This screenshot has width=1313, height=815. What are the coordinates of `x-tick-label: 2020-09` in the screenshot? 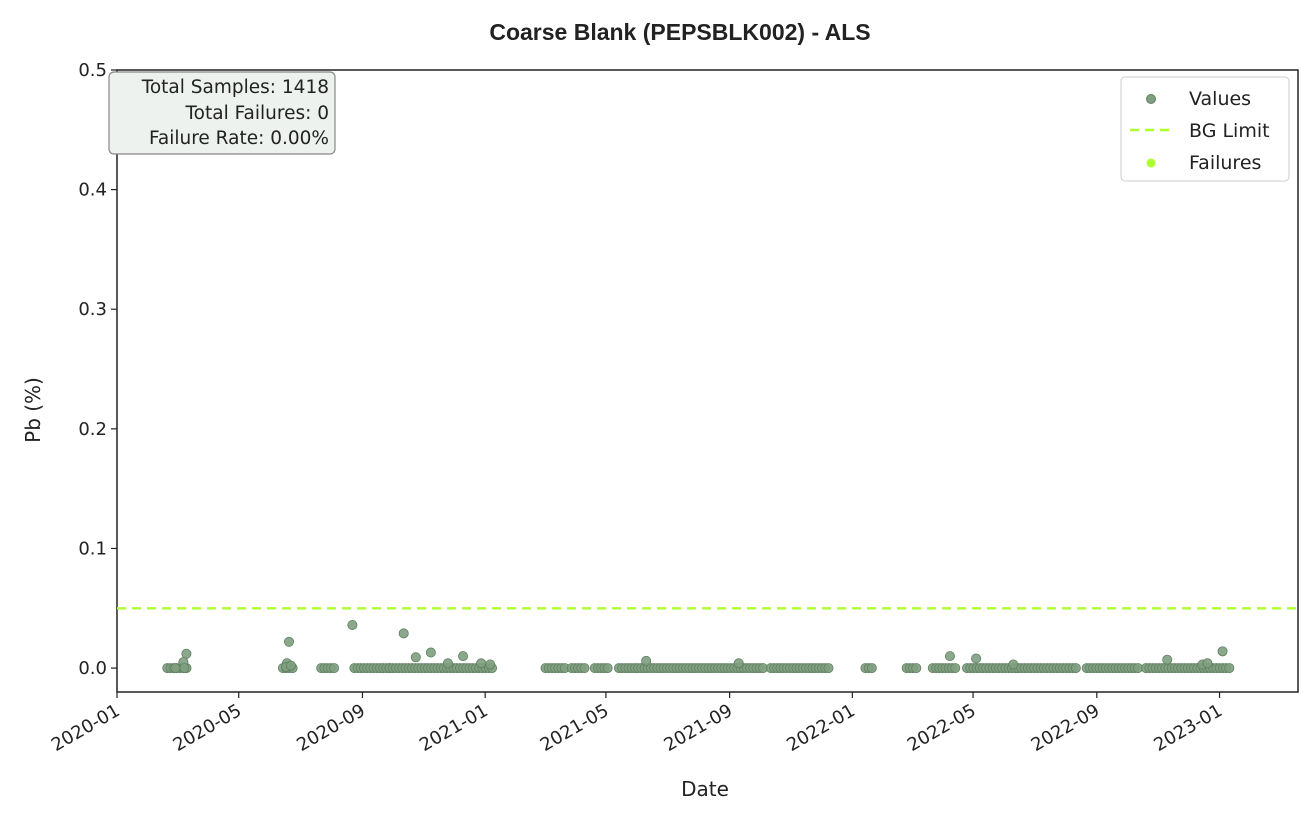 It's located at (331, 728).